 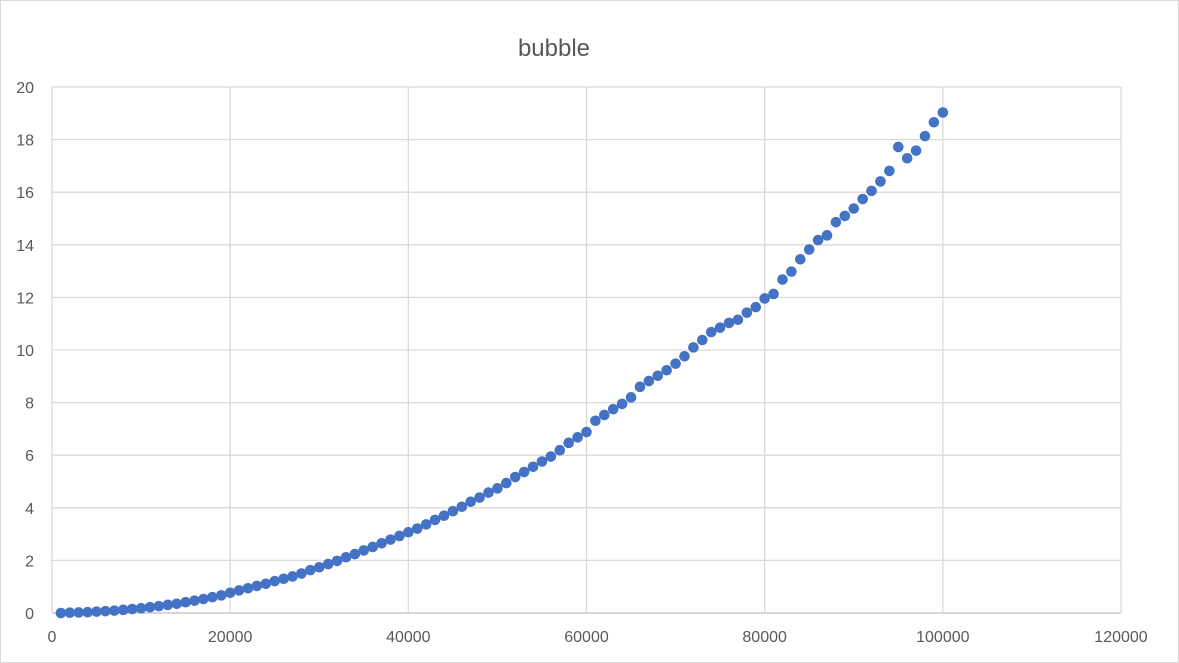 I want to click on x-tick-label: 40000, so click(x=408, y=637).